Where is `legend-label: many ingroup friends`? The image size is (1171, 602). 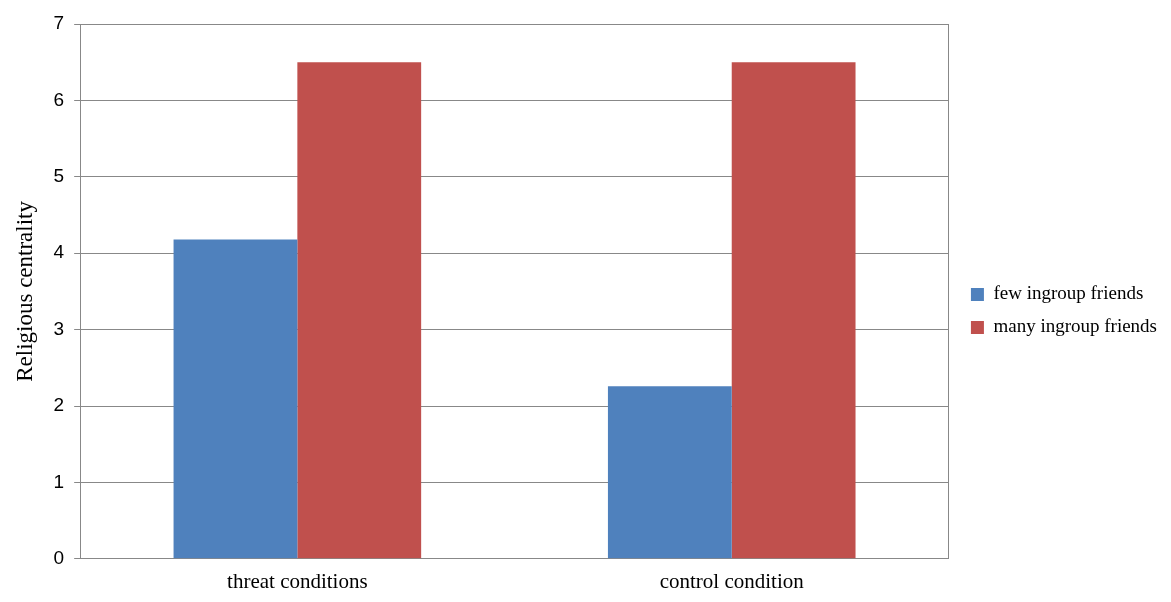
legend-label: many ingroup friends is located at coordinates (1075, 326).